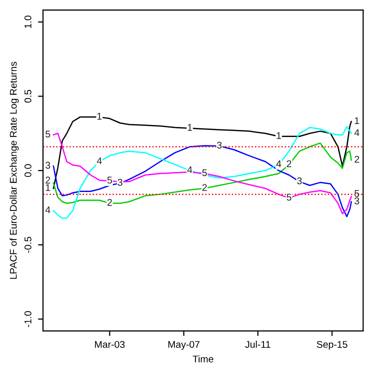  Describe the element at coordinates (28, 244) in the screenshot. I see `y-tick-label: -0.5` at that location.